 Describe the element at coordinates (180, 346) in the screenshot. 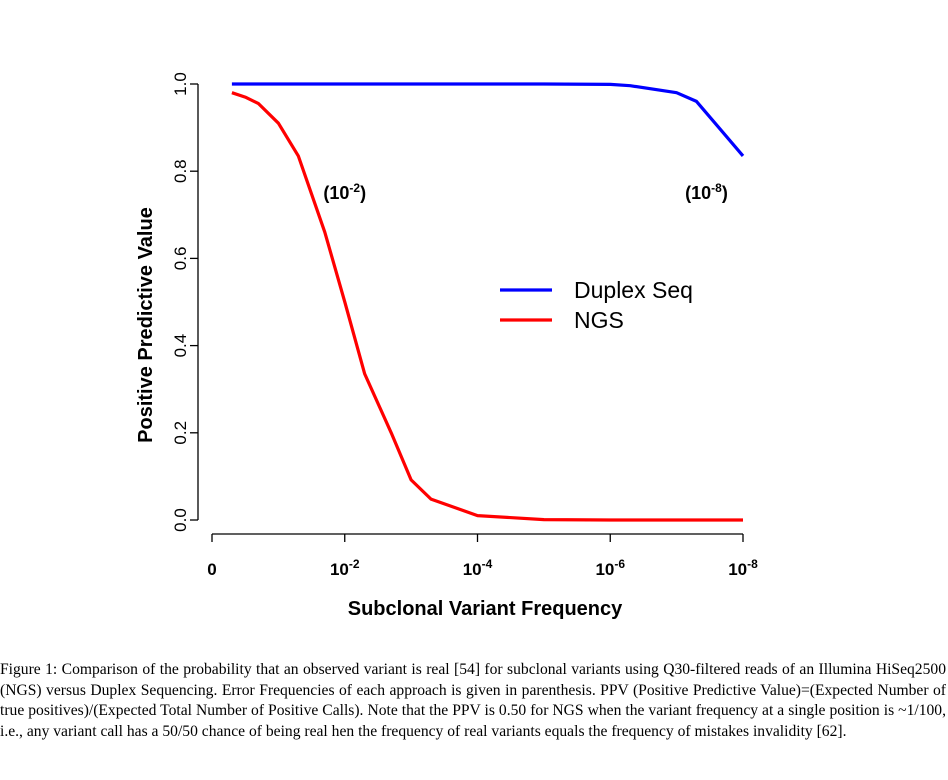

I see `y-tick-label: 0.4` at that location.